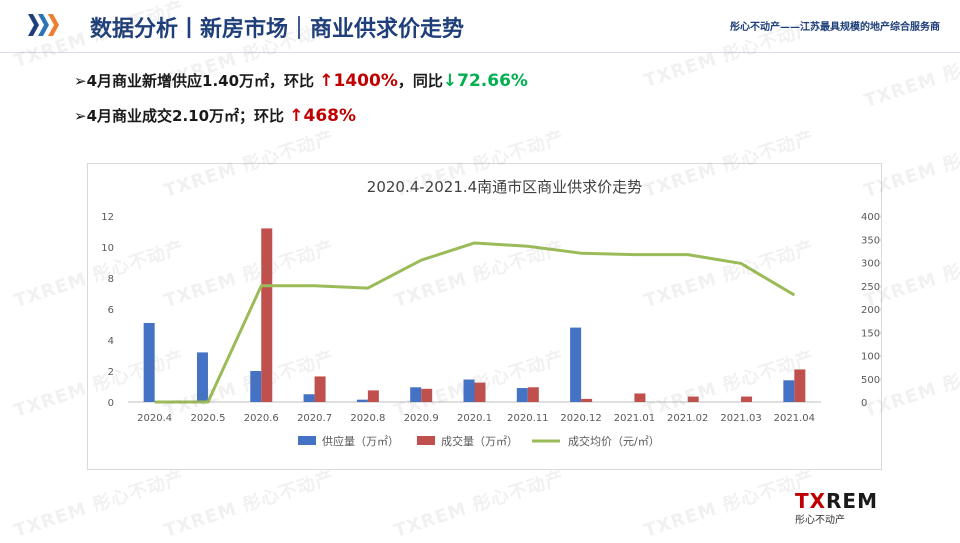 The width and height of the screenshot is (960, 543). Describe the element at coordinates (794, 418) in the screenshot. I see `x-tick-label: 2021.04` at that location.